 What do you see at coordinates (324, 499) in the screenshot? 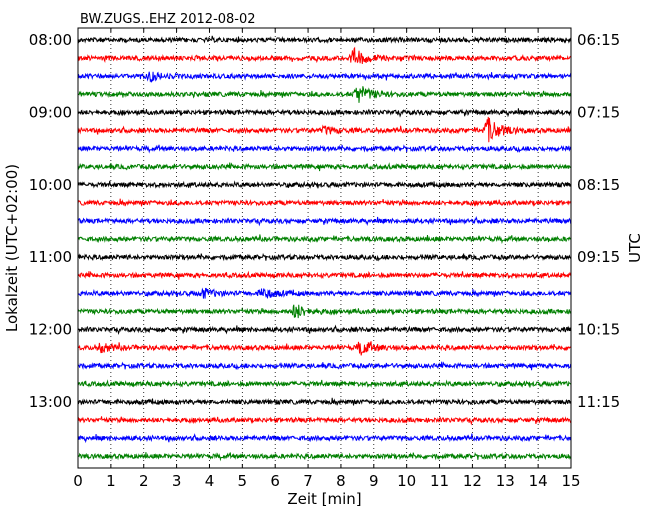
I see `x-axis-label: Zeit [min]` at bounding box center [324, 499].